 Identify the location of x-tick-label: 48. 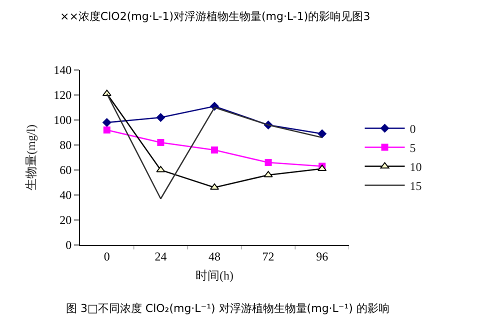
(214, 256).